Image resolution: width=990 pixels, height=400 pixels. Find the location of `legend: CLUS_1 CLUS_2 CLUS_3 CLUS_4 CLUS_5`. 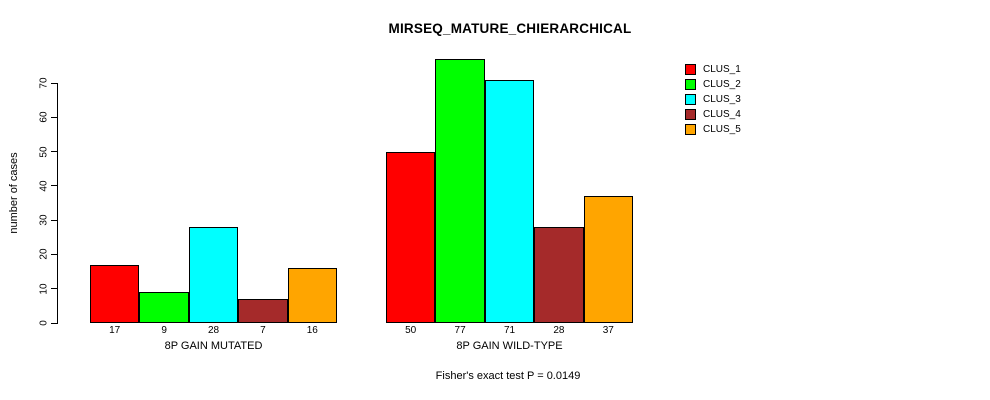

legend: CLUS_1 CLUS_2 CLUS_3 CLUS_4 CLUS_5 is located at coordinates (713, 99).